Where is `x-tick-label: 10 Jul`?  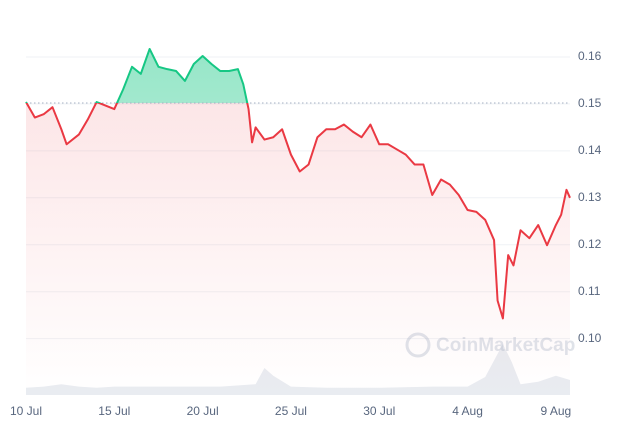
x-tick-label: 10 Jul is located at coordinates (26, 411).